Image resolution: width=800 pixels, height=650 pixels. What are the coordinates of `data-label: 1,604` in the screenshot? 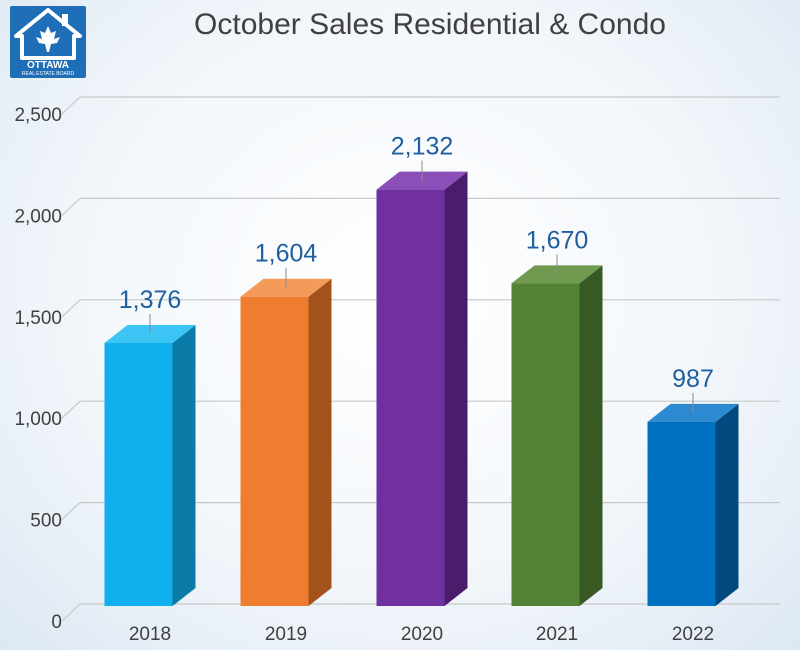 It's located at (286, 254).